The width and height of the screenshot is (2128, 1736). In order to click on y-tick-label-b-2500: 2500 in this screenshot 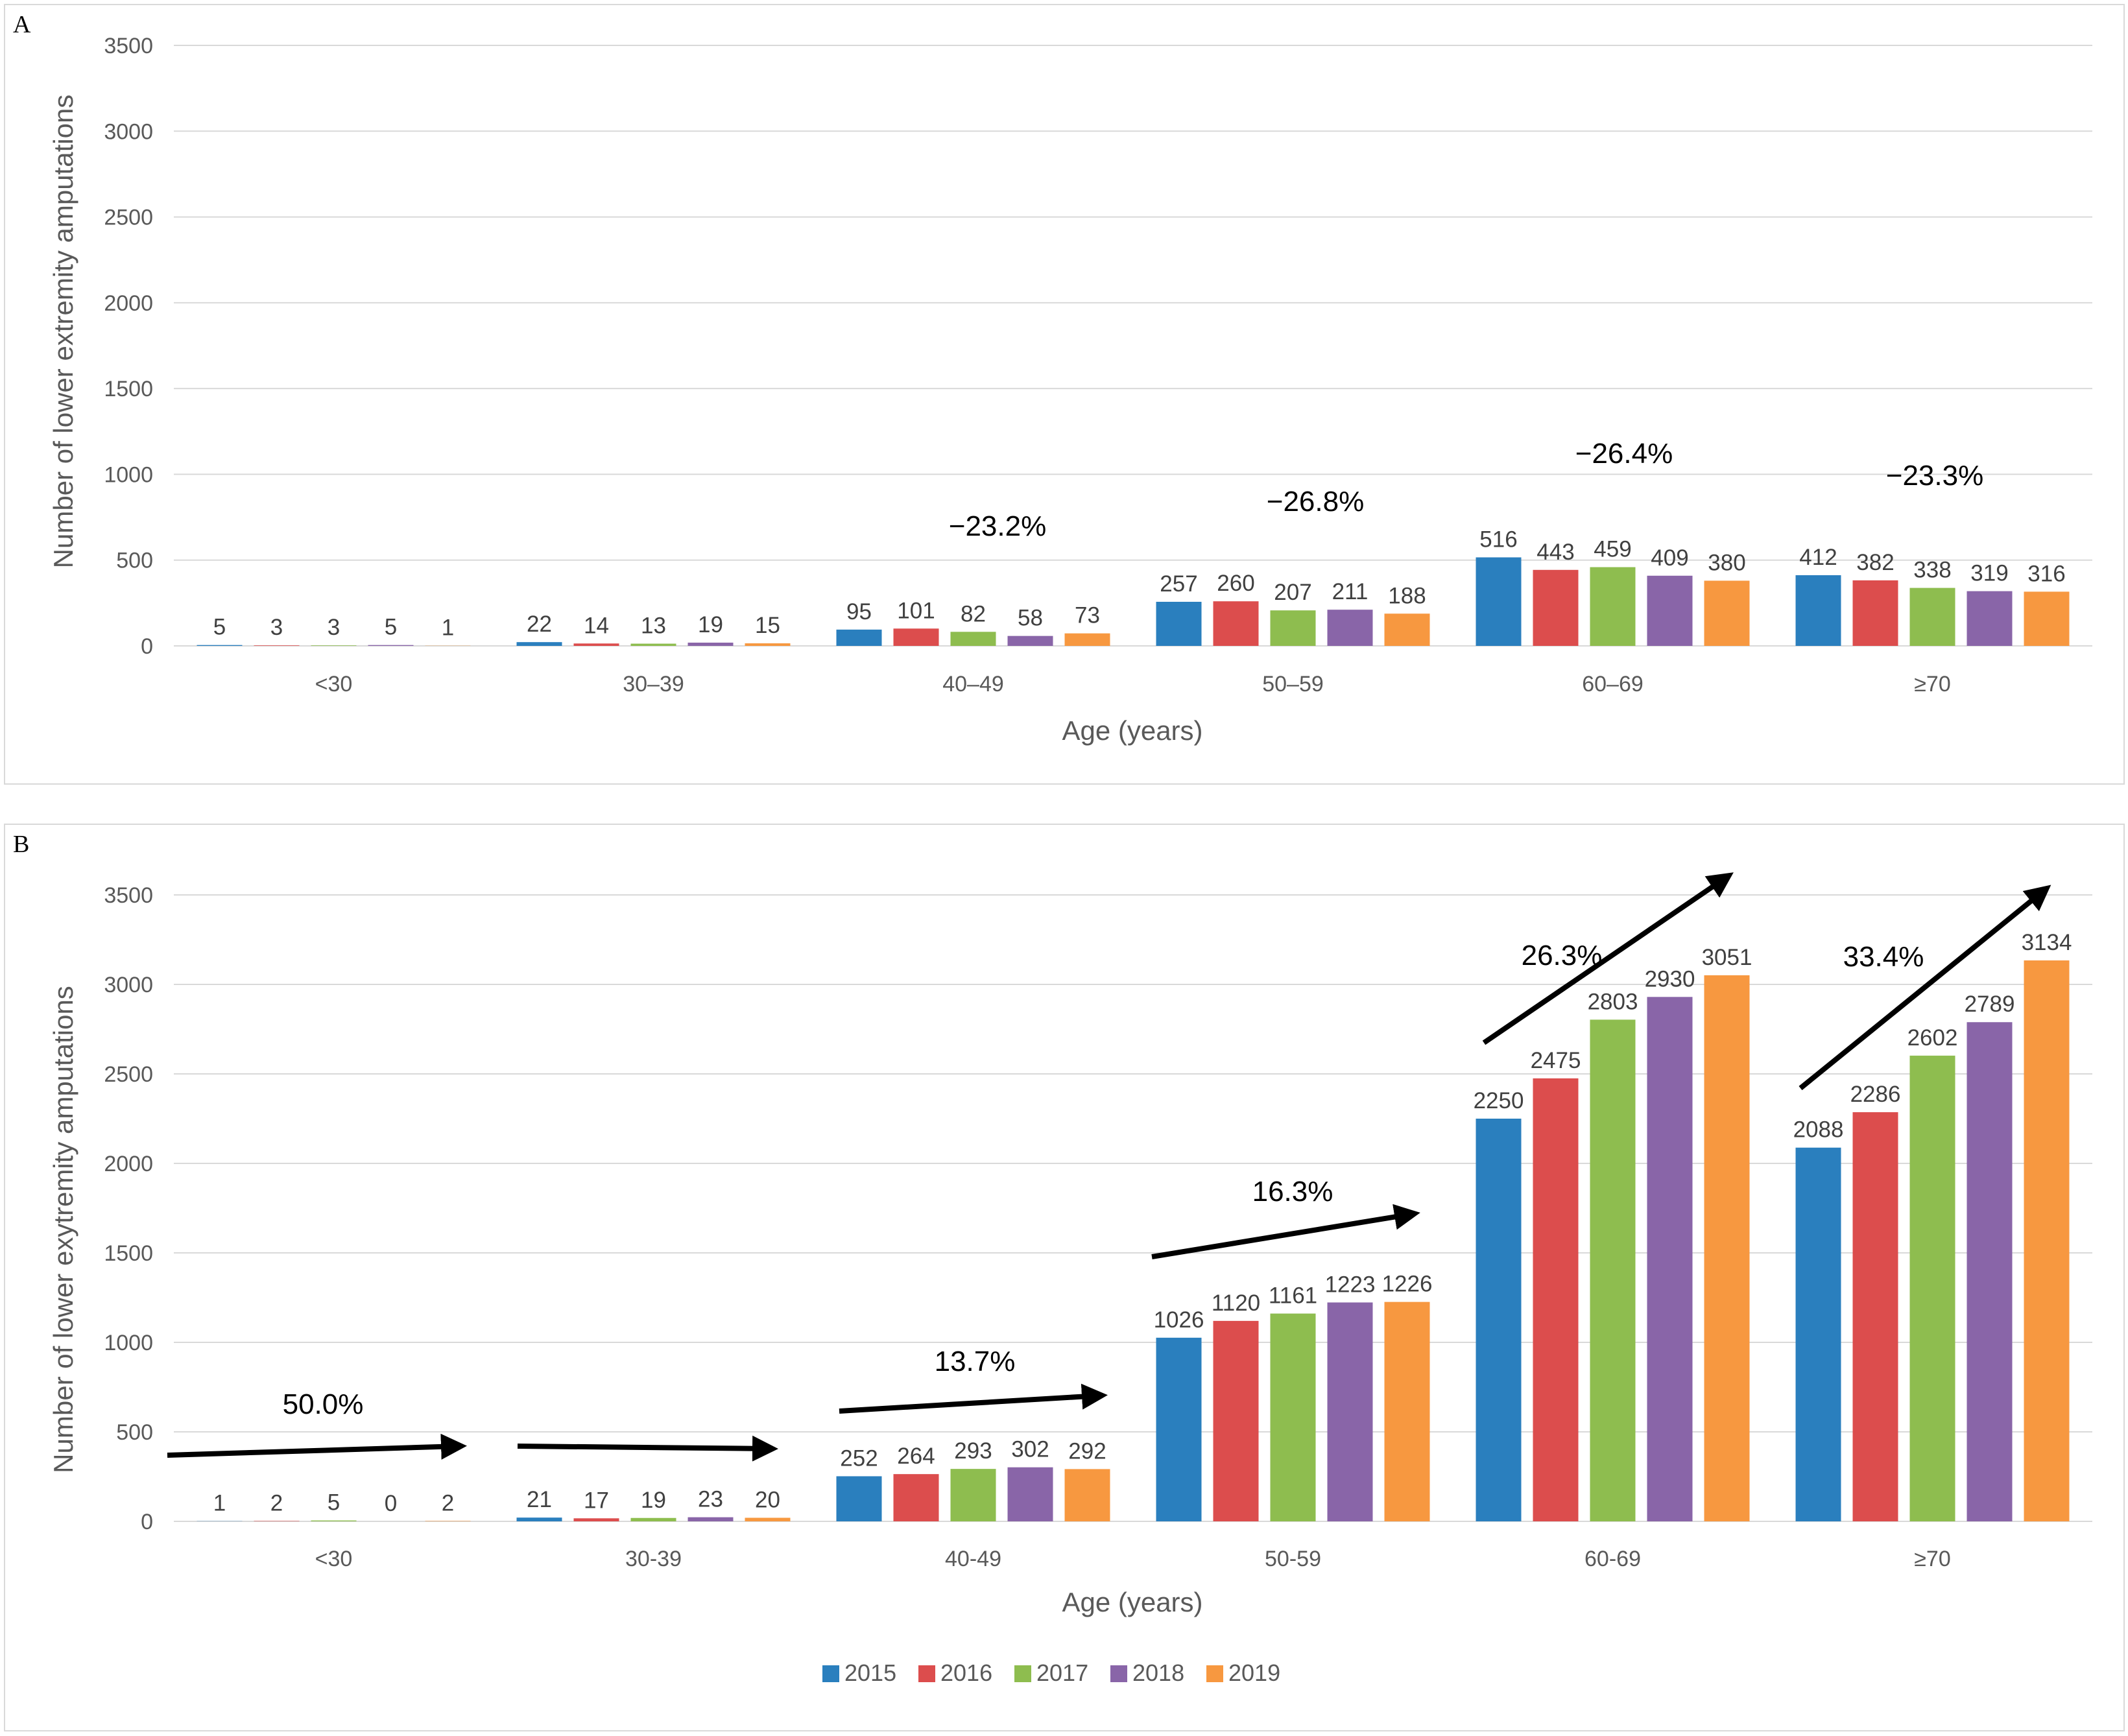, I will do `click(128, 1074)`.